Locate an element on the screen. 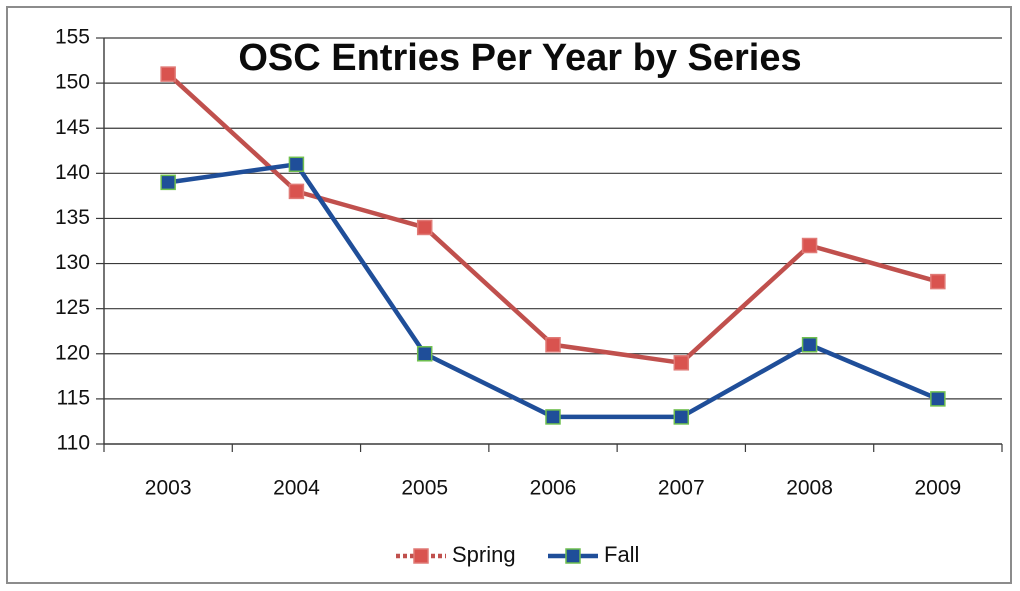 This screenshot has height=591, width=1020. x-tick-label: 2006 is located at coordinates (553, 488).